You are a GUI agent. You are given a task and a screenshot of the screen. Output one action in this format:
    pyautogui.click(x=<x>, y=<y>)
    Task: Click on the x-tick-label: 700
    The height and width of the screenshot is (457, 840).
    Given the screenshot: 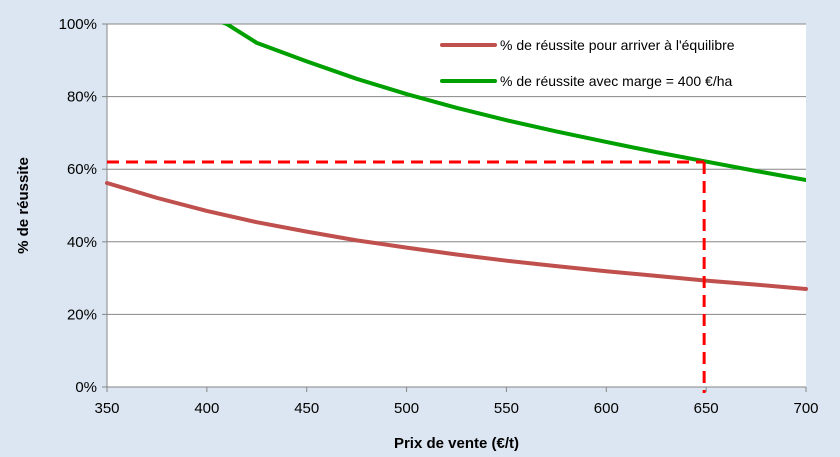 What is the action you would take?
    pyautogui.click(x=805, y=408)
    